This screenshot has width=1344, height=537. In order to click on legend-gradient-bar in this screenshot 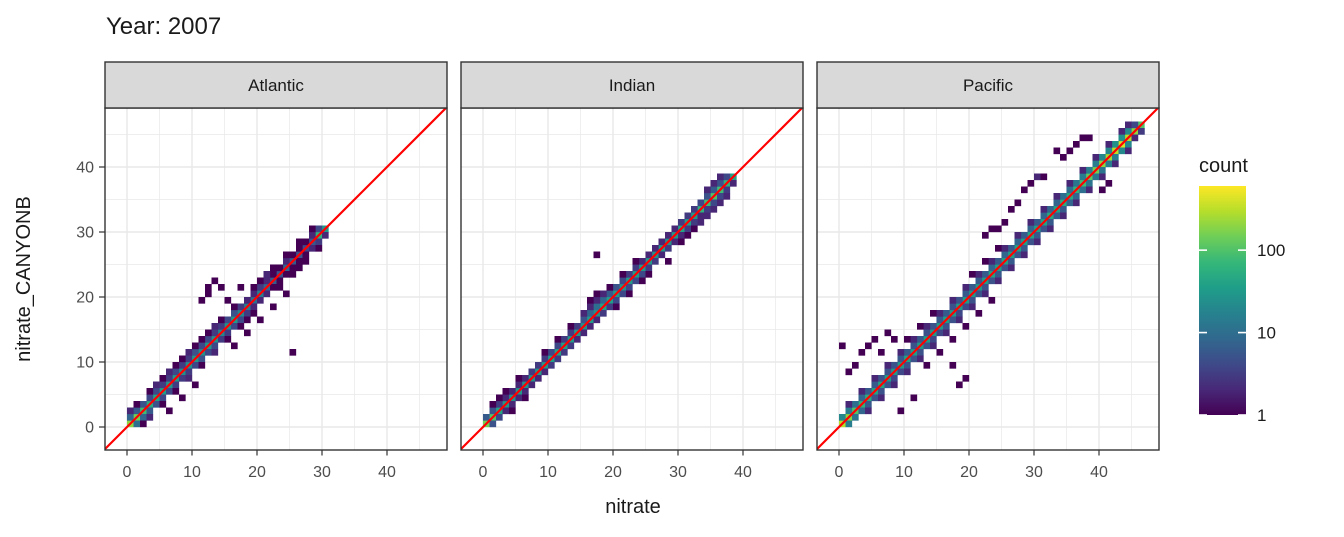, I will do `click(1222, 300)`.